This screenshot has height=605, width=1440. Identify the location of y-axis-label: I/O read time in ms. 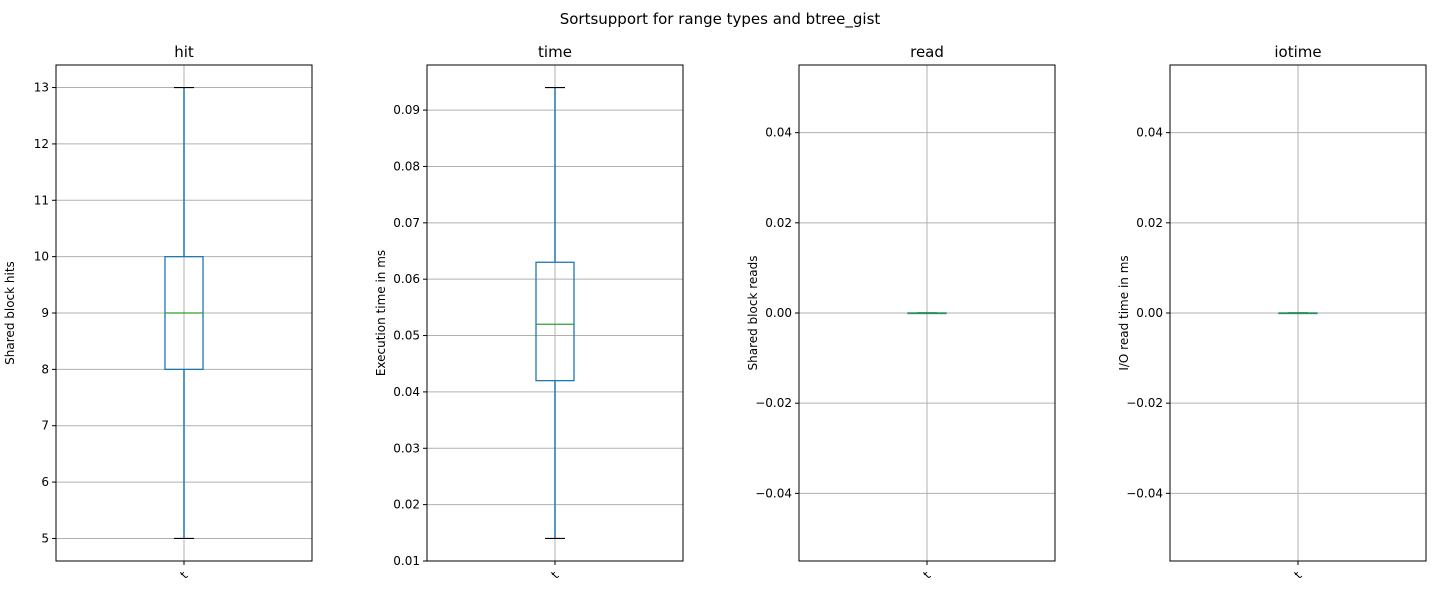
(1124, 312).